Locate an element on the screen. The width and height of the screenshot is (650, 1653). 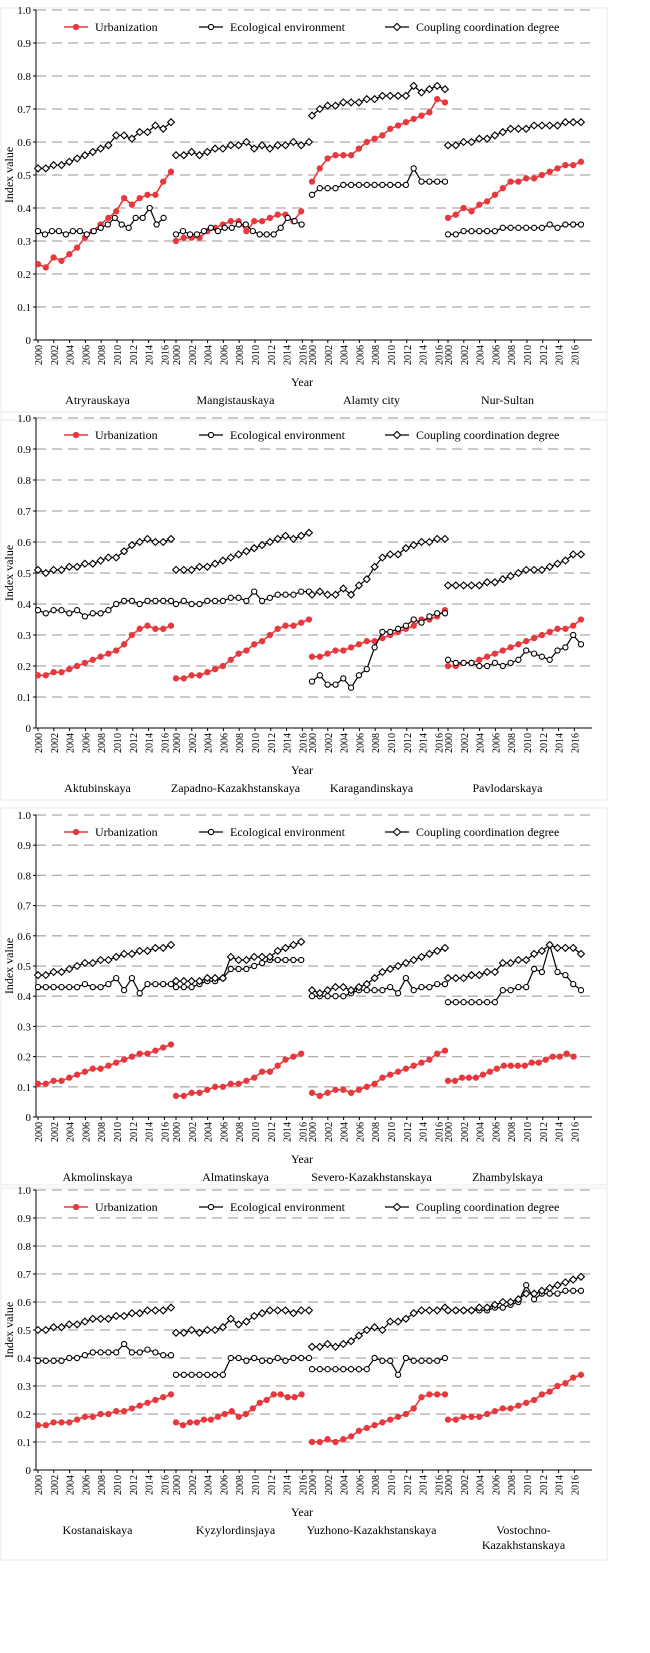
region-name: Aktubinskaya is located at coordinates (97, 788).